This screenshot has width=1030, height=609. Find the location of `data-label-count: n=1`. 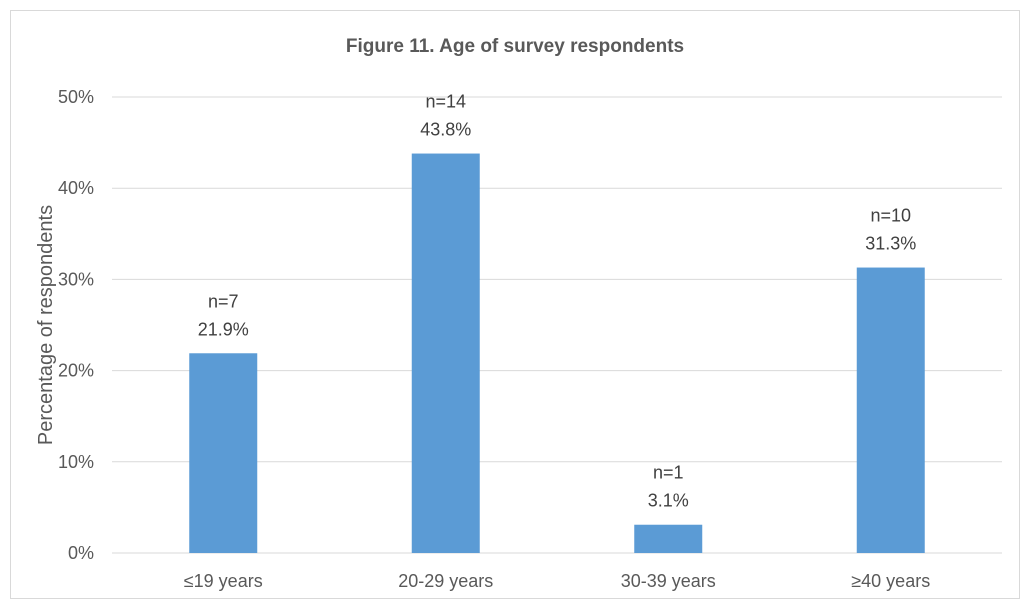

data-label-count: n=1 is located at coordinates (668, 473).